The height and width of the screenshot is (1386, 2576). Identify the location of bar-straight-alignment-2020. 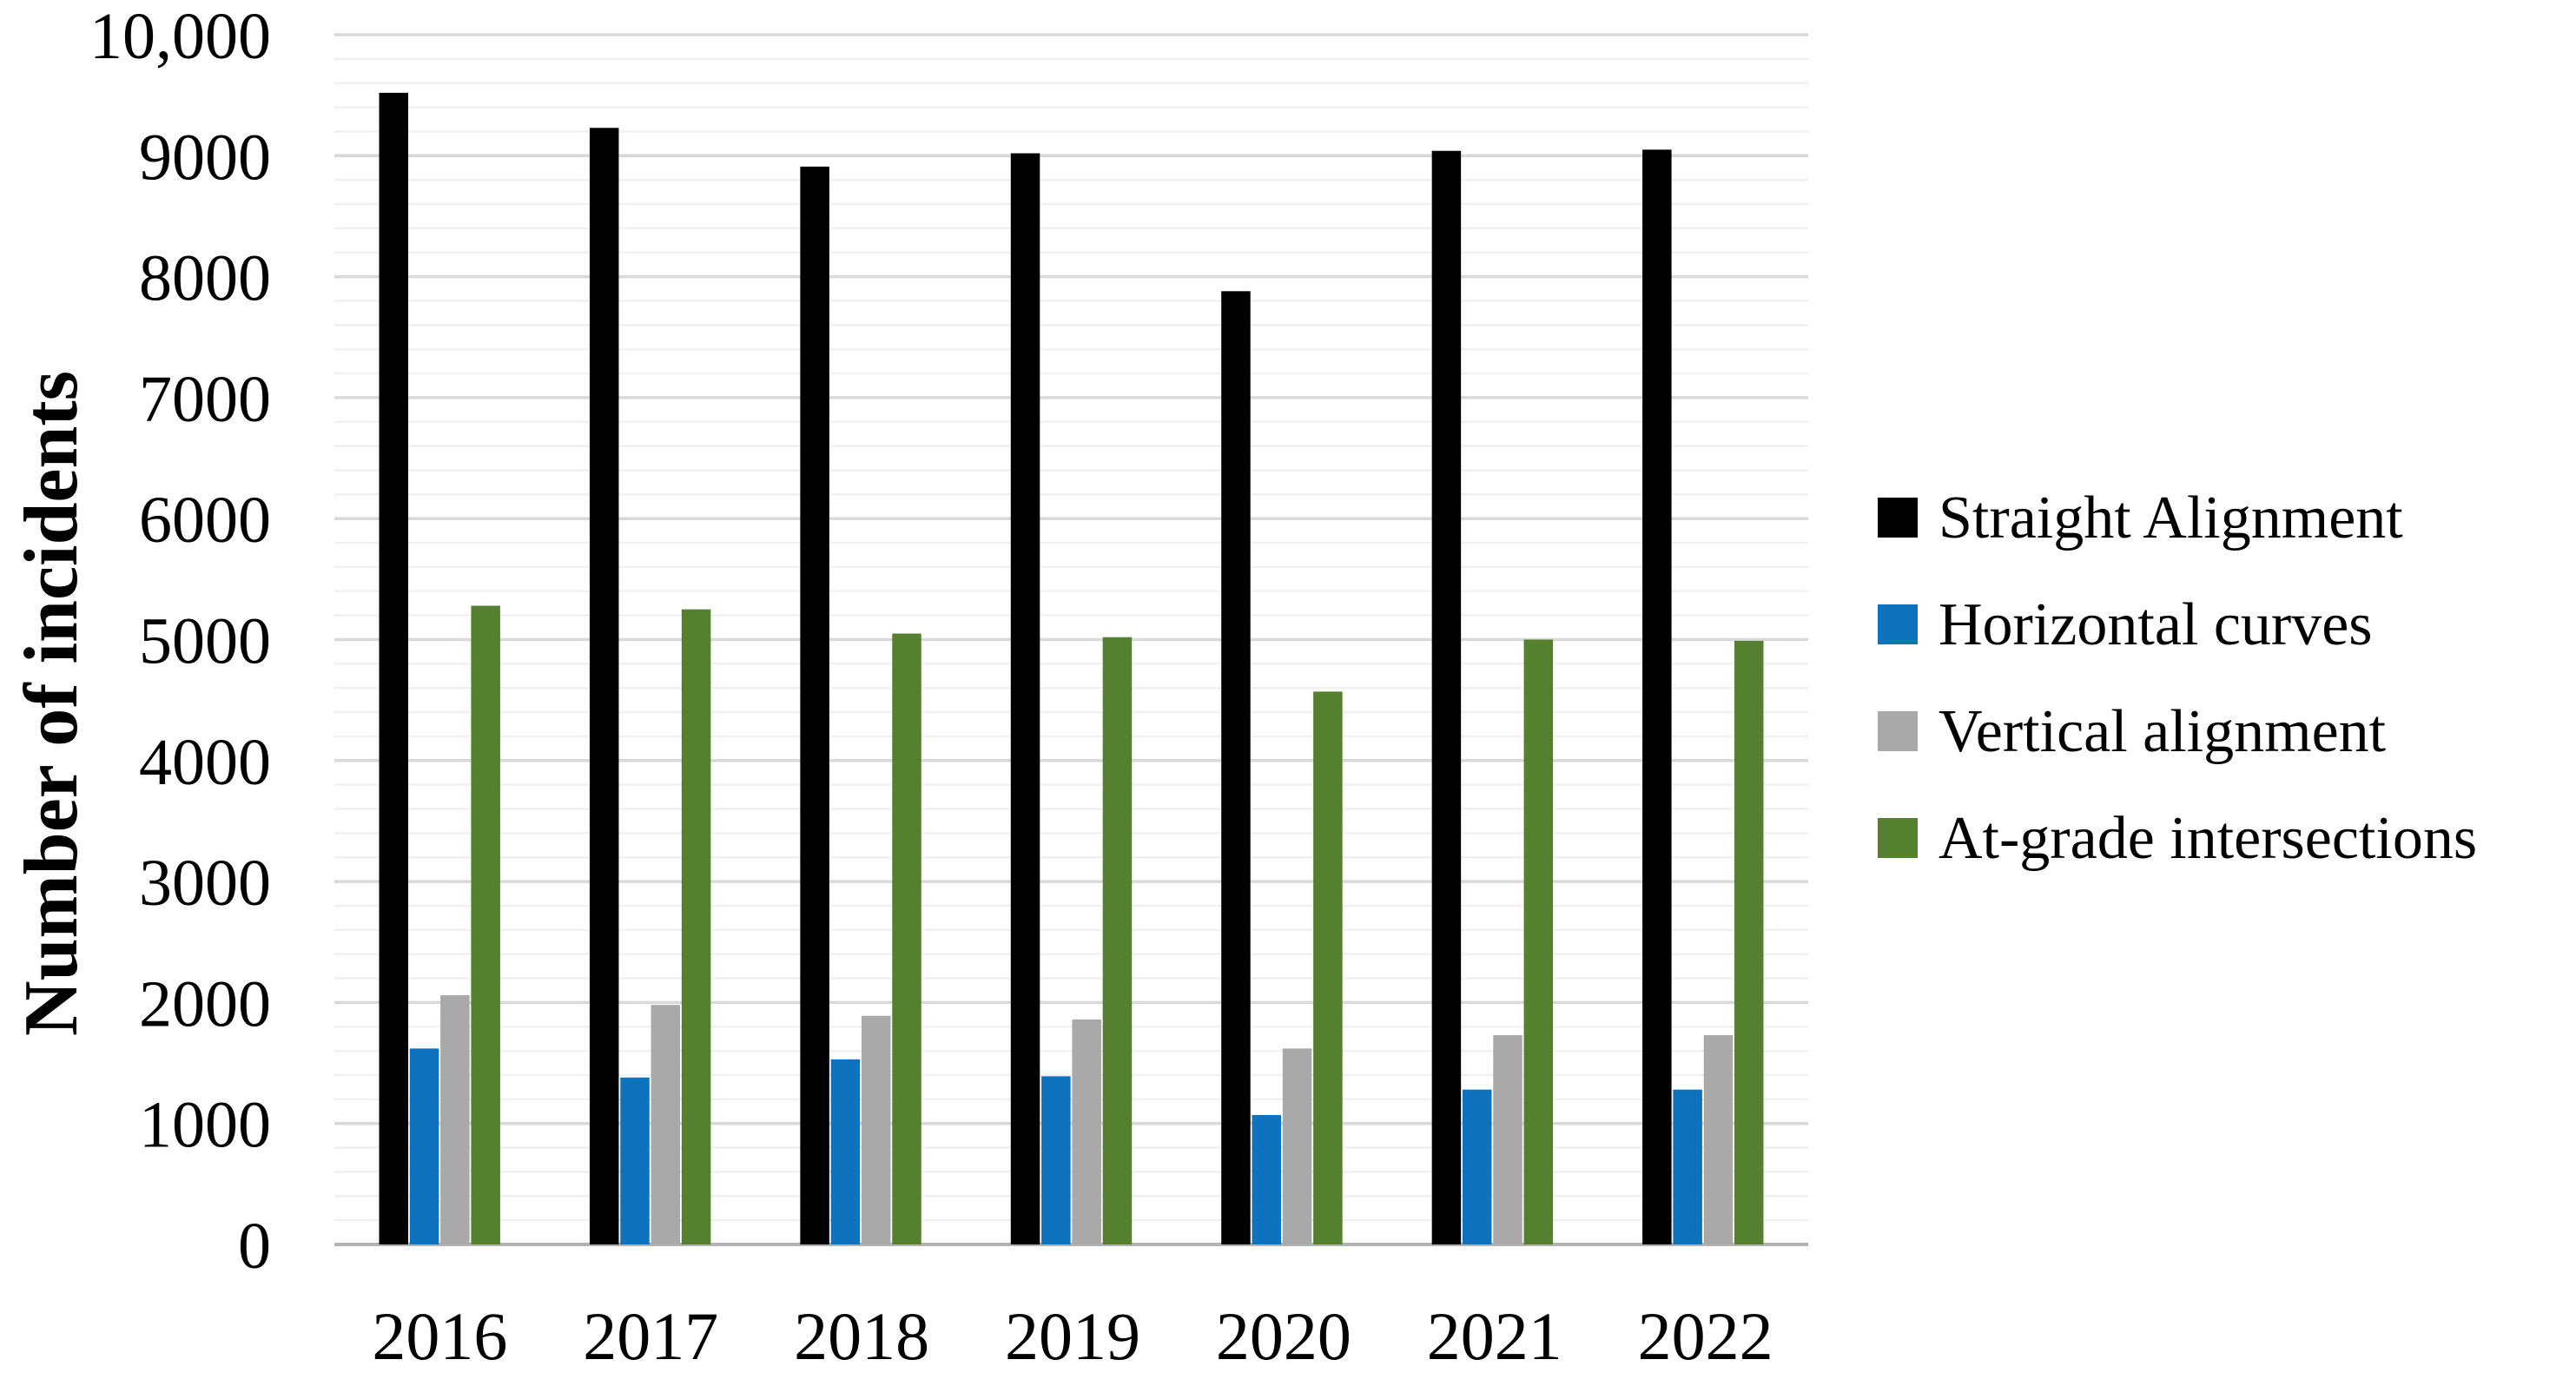
(1236, 768).